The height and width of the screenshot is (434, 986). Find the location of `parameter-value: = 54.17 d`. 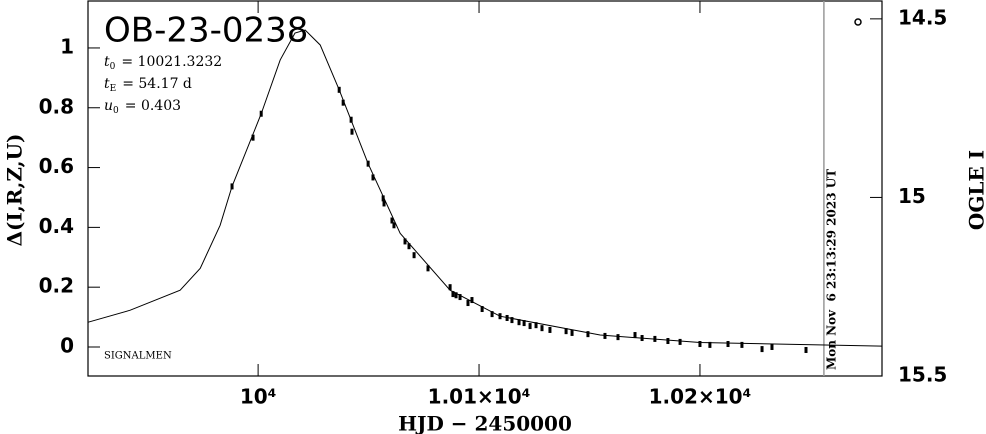

parameter-value: = 54.17 d is located at coordinates (157, 84).